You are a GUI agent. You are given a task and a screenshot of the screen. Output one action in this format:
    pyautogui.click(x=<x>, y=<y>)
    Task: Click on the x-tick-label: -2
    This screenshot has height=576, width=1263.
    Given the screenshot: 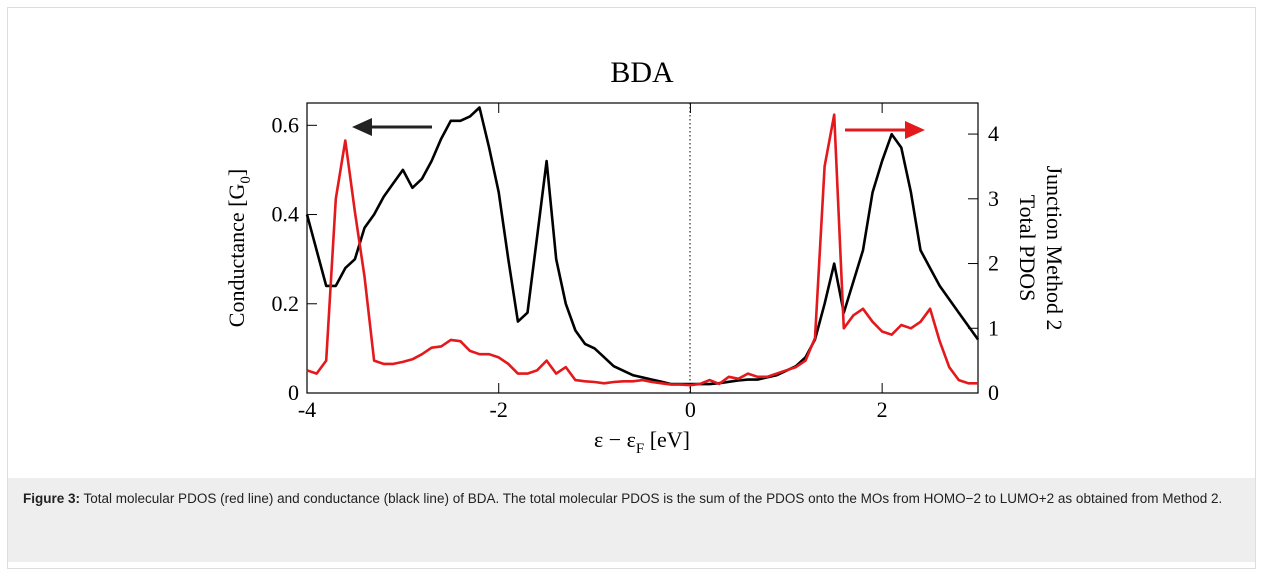 What is the action you would take?
    pyautogui.click(x=499, y=409)
    